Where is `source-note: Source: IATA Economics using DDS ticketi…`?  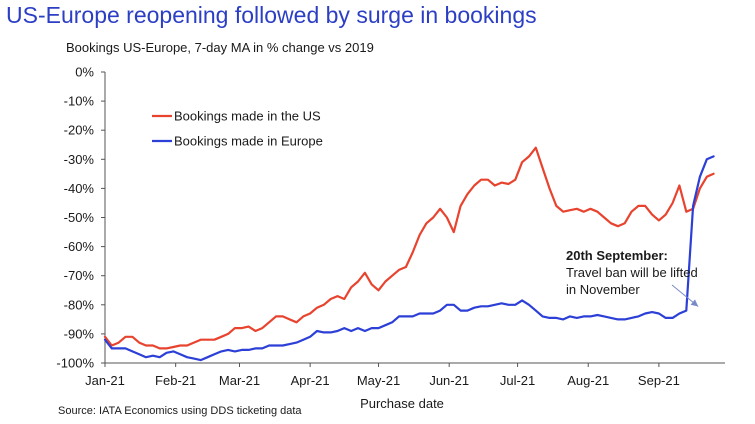 source-note: Source: IATA Economics using DDS ticketi… is located at coordinates (180, 411).